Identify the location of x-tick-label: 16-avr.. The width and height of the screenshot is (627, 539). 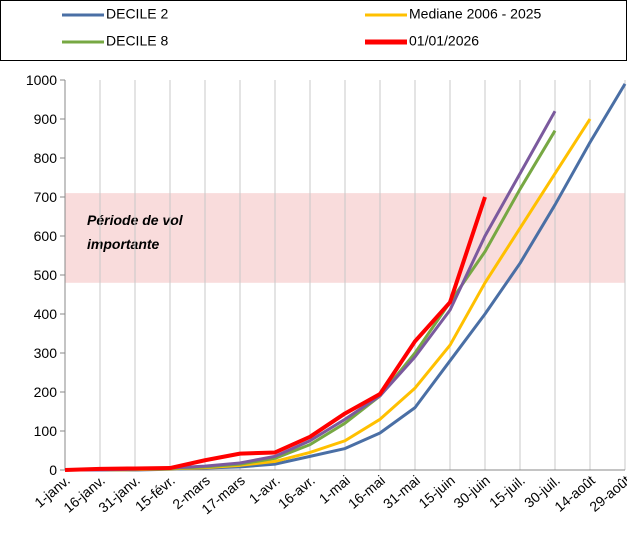
(296, 492).